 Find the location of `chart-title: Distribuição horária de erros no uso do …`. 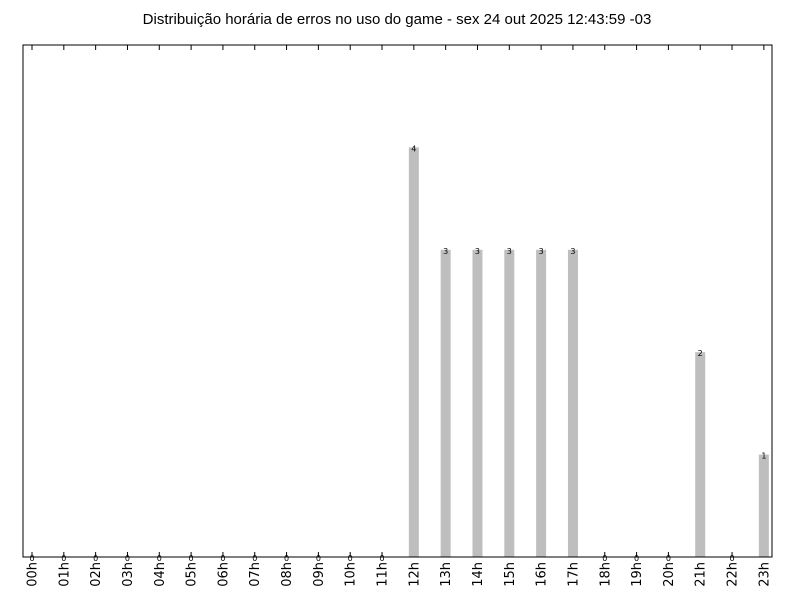

chart-title: Distribuição horária de erros no uso do … is located at coordinates (397, 19).